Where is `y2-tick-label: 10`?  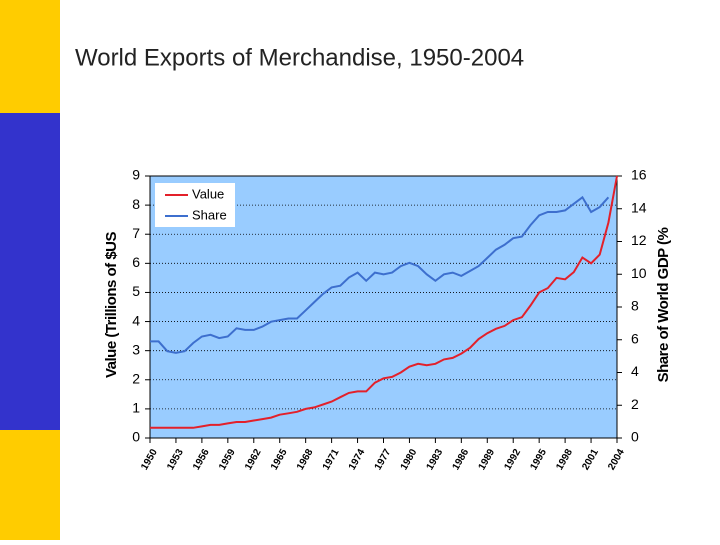
y2-tick-label: 10 is located at coordinates (639, 273).